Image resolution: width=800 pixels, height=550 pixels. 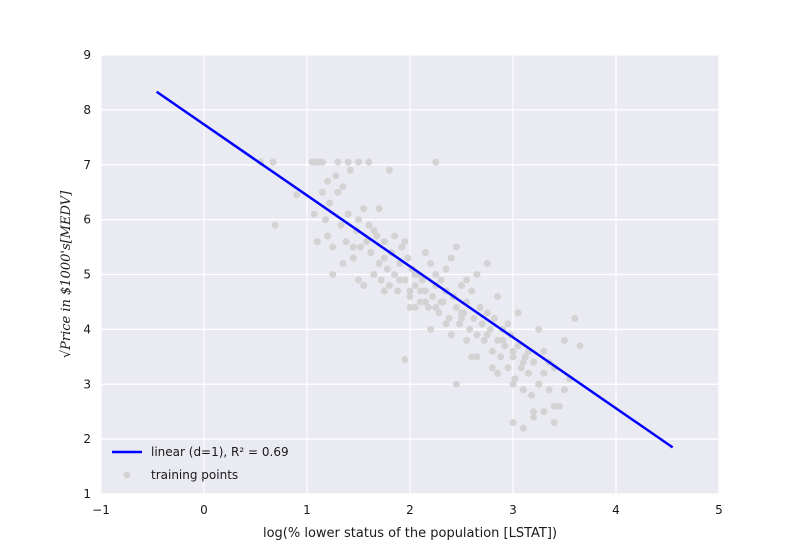 I want to click on y-tick-labels: 1 2 3 4 5 6 7 8 9, so click(x=87, y=274).